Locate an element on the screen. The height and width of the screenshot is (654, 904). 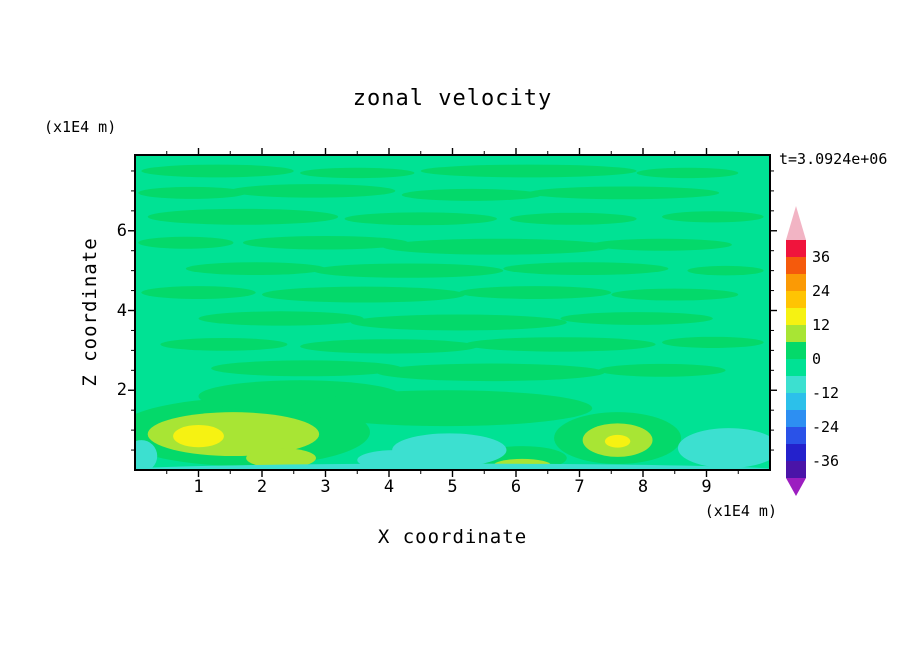
colorbar-tick-label: 36 is located at coordinates (821, 257).